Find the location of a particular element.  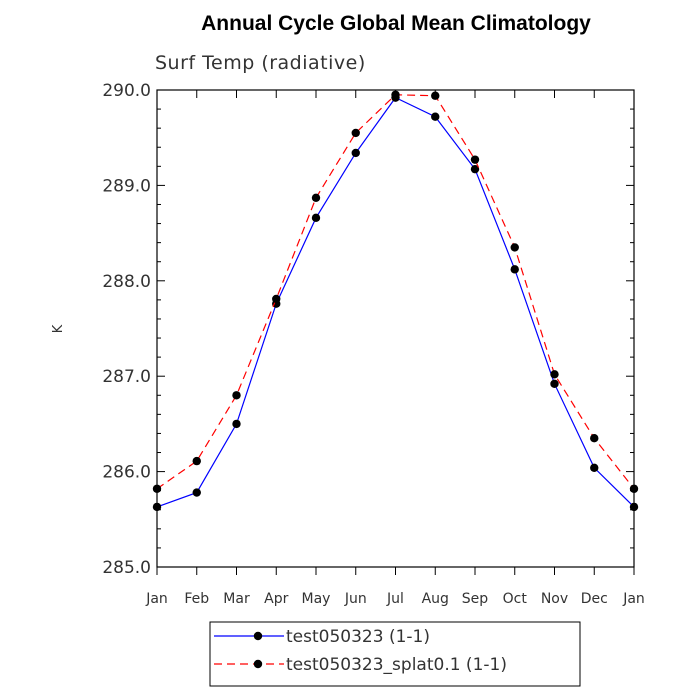

y-tick-label: 287.0 is located at coordinates (126, 377).